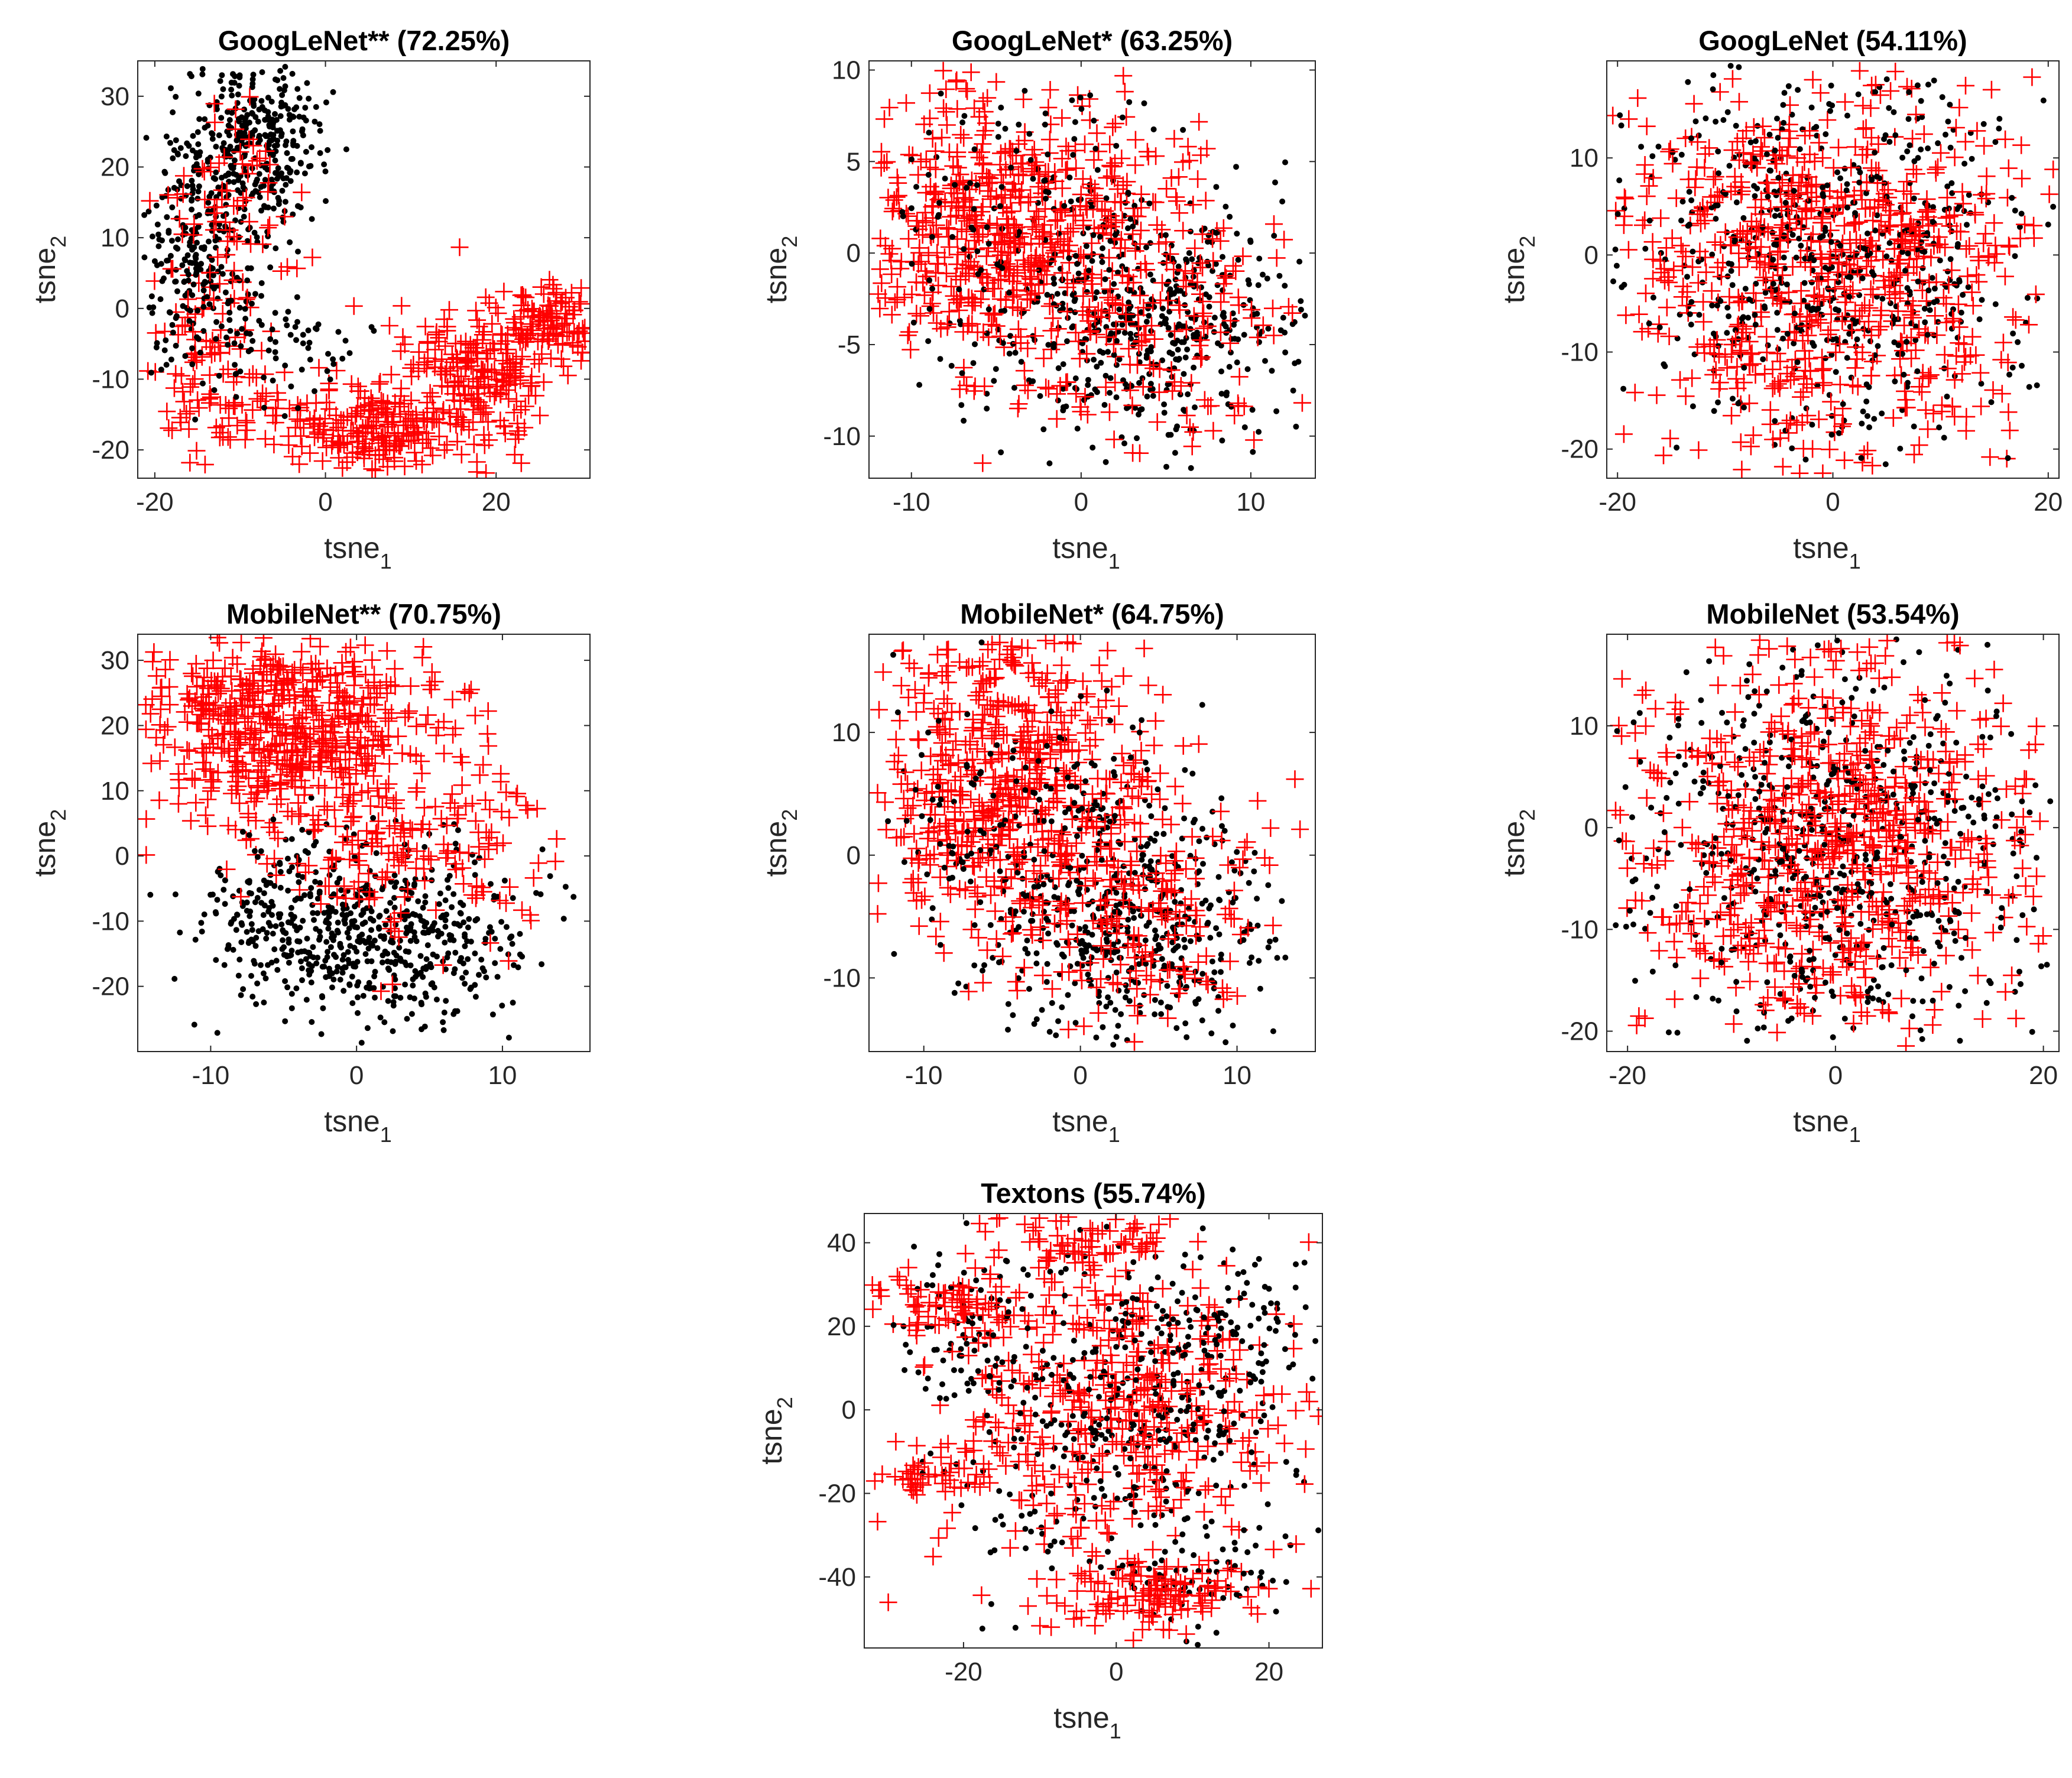  I want to click on y-axis-label: tsne2, so click(49, 270).